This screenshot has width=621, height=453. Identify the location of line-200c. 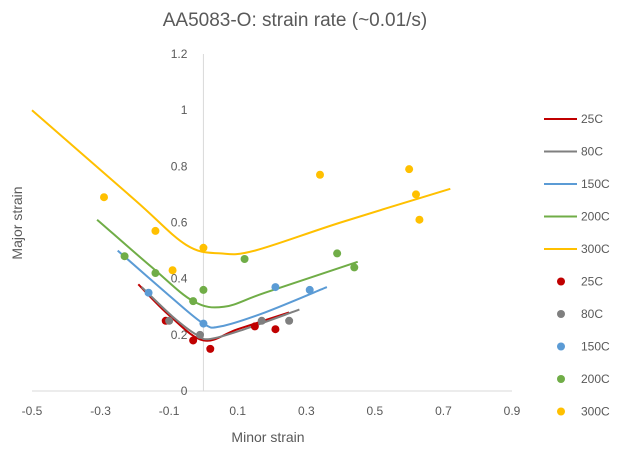
(227, 263).